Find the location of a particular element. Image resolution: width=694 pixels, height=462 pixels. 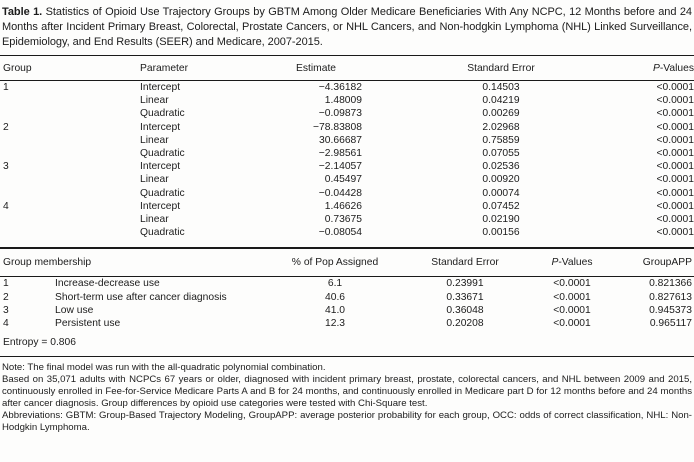

table-row: Linear 30.66687 0.75859 <0.0001 is located at coordinates (347, 140).